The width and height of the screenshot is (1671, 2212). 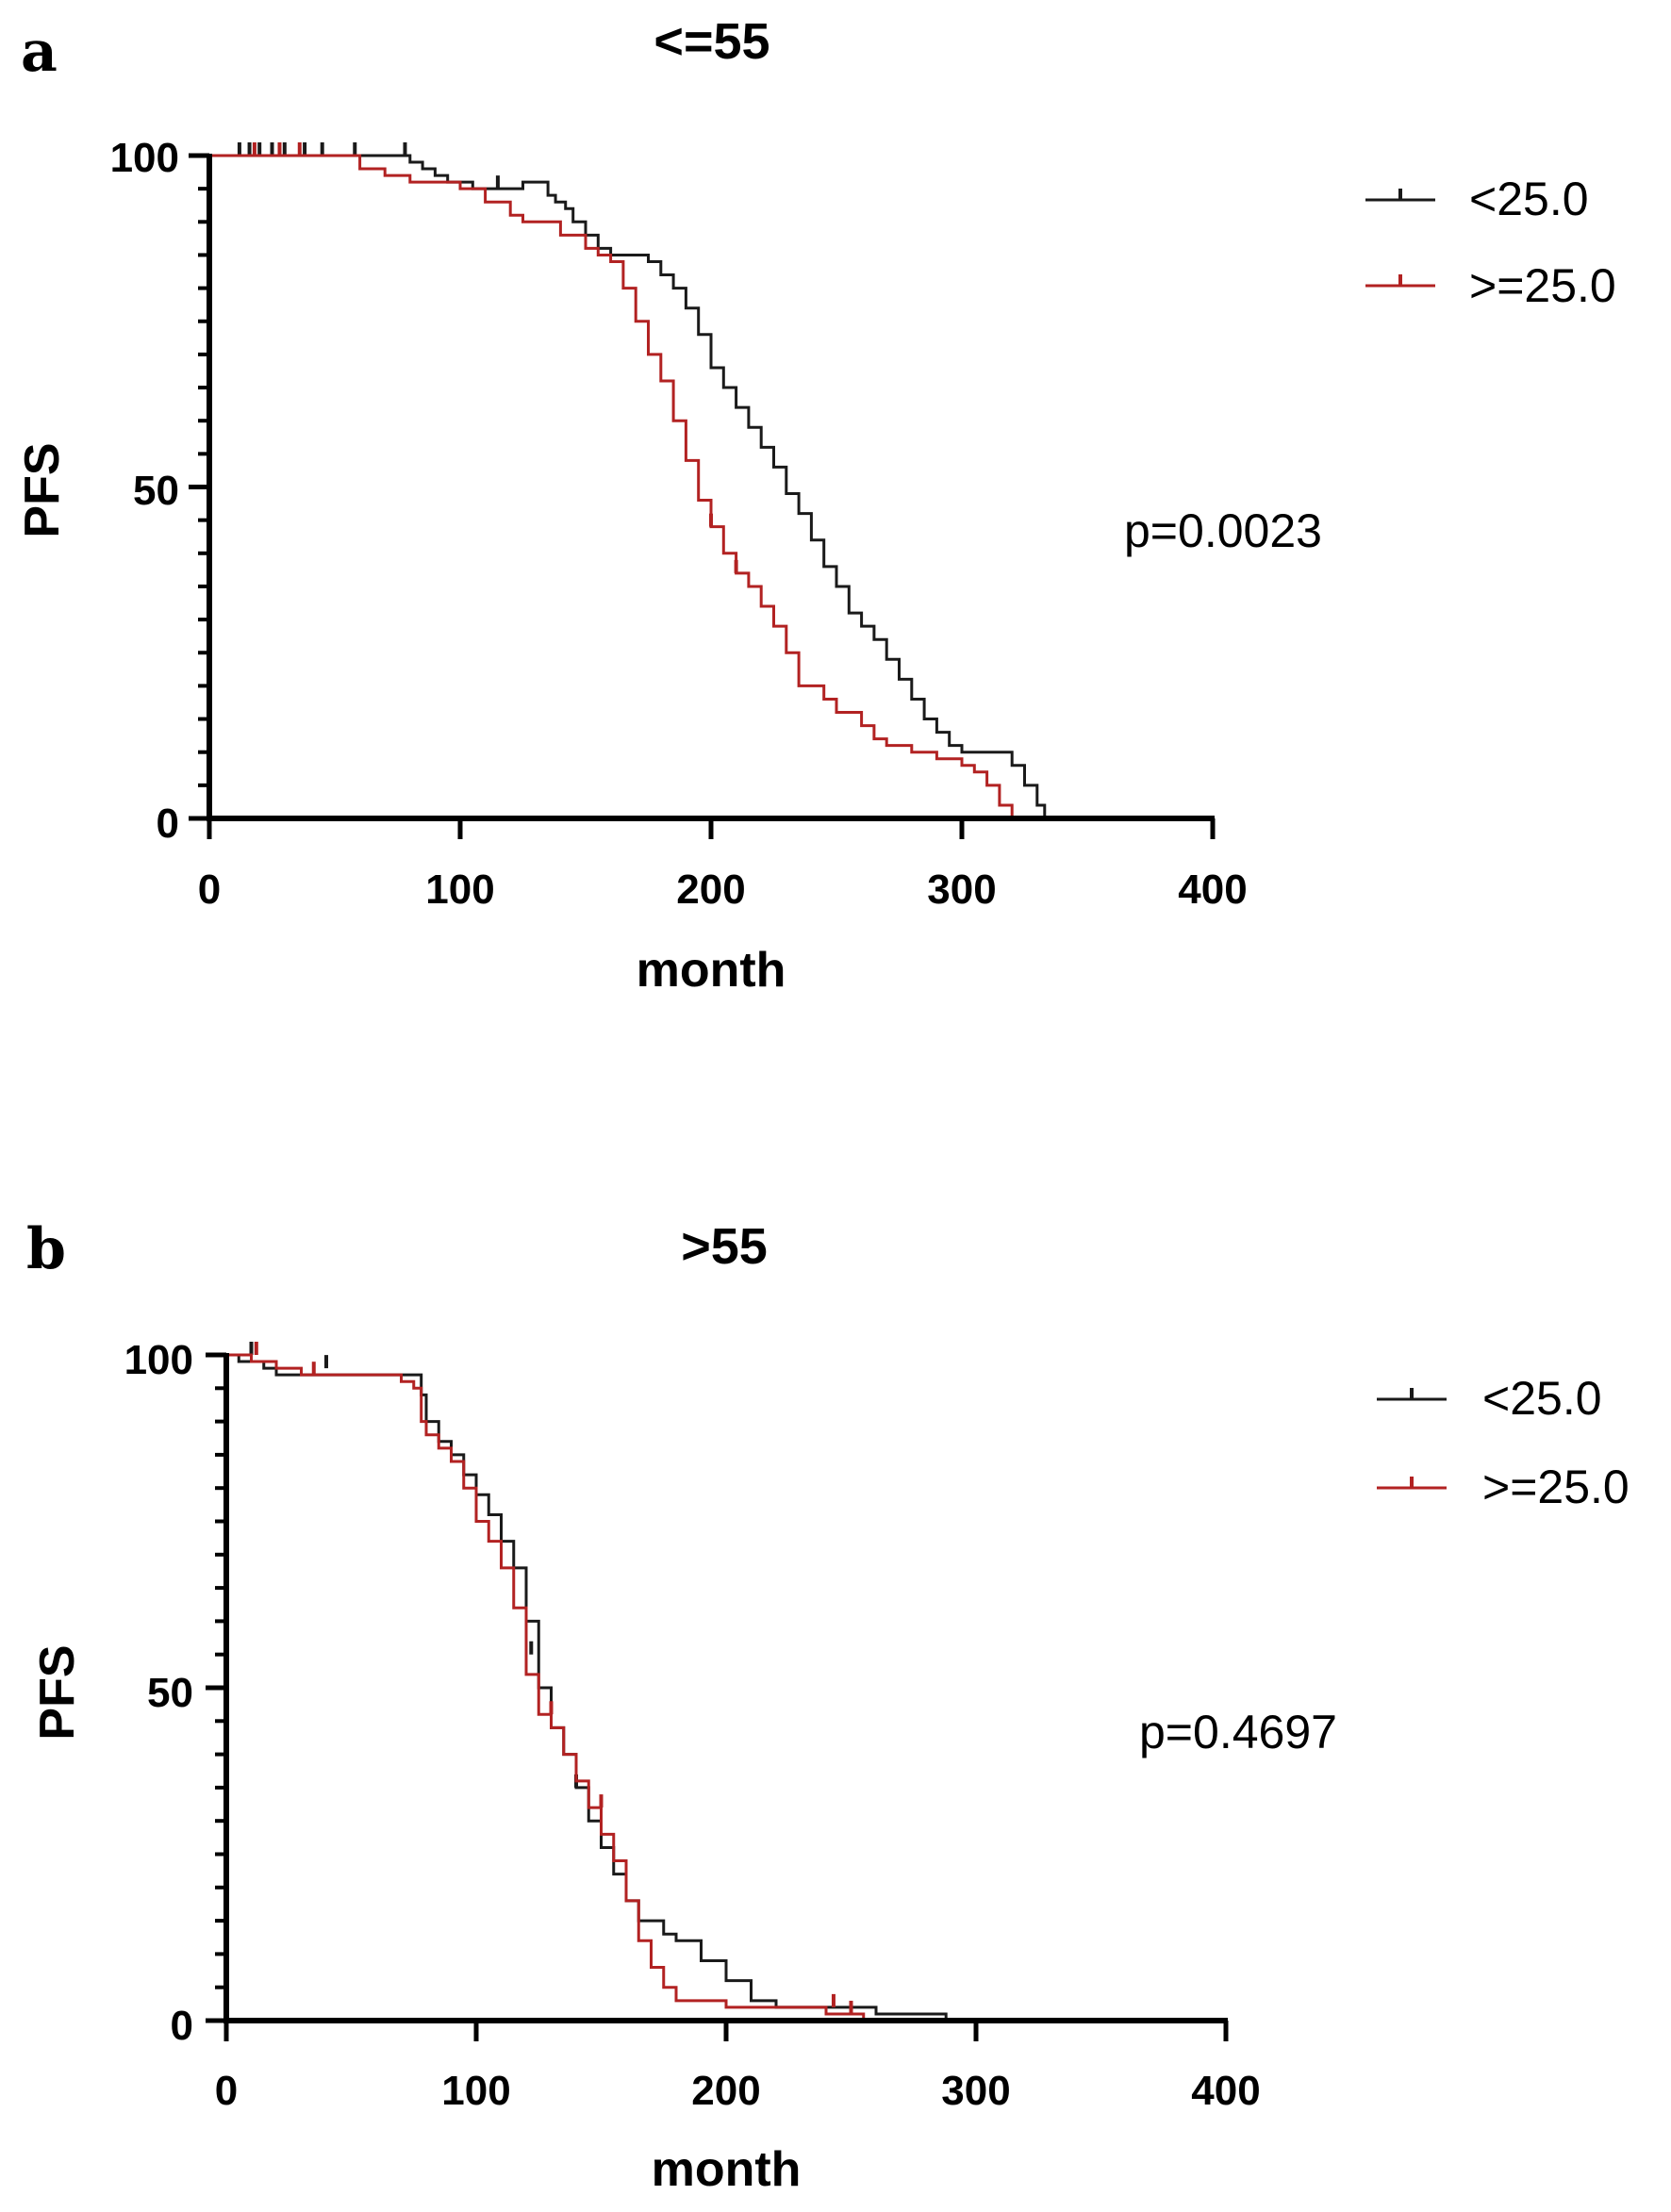 I want to click on legend-a: <25.0 >=25.0, so click(x=1491, y=242).